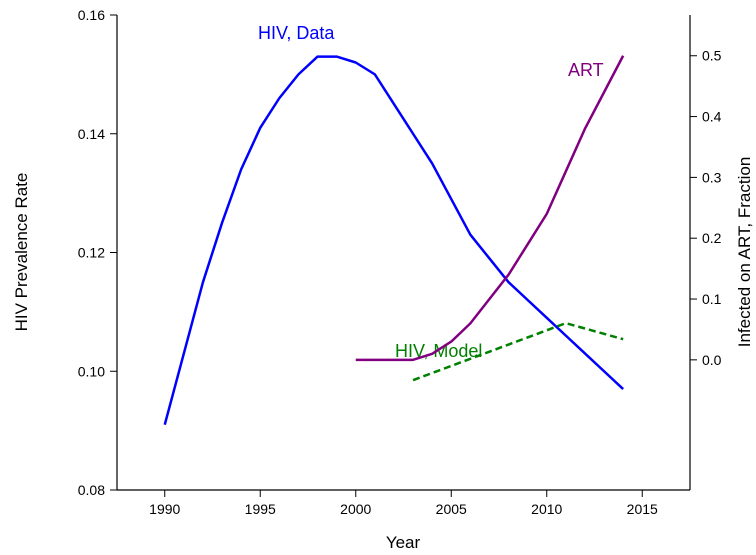 The height and width of the screenshot is (555, 756). What do you see at coordinates (451, 509) in the screenshot?
I see `x-tick-label: 2005` at bounding box center [451, 509].